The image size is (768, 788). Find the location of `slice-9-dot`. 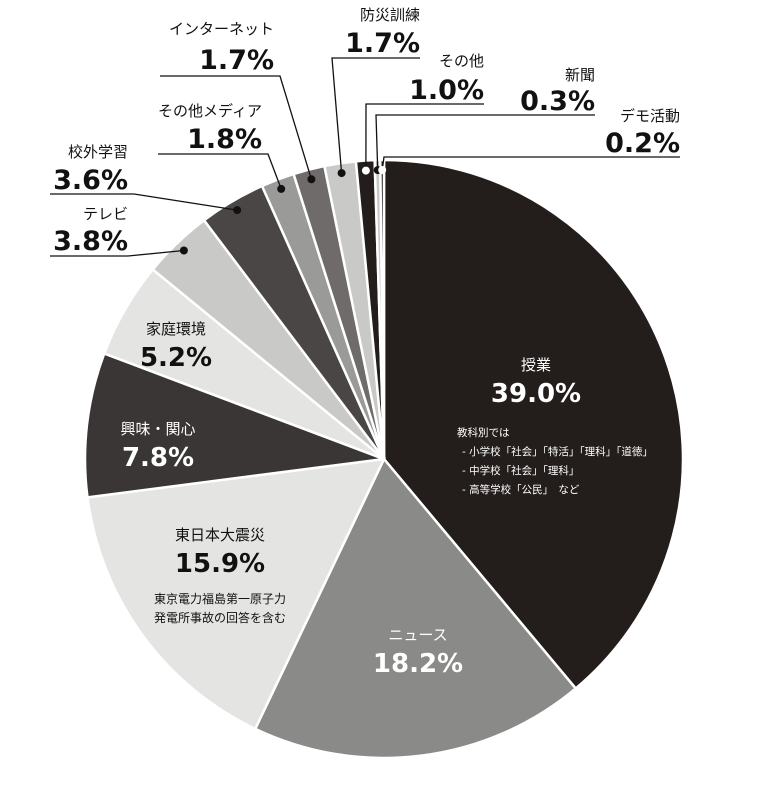

slice-9-dot is located at coordinates (341, 173).